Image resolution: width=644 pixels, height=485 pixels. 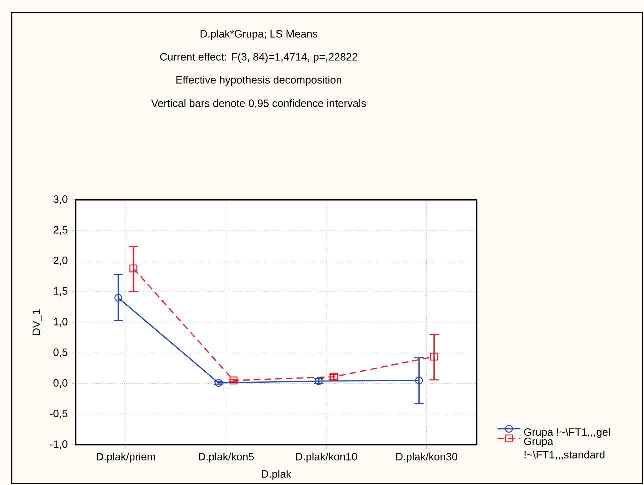 I want to click on y-tick-label: 1,5, so click(x=61, y=292).